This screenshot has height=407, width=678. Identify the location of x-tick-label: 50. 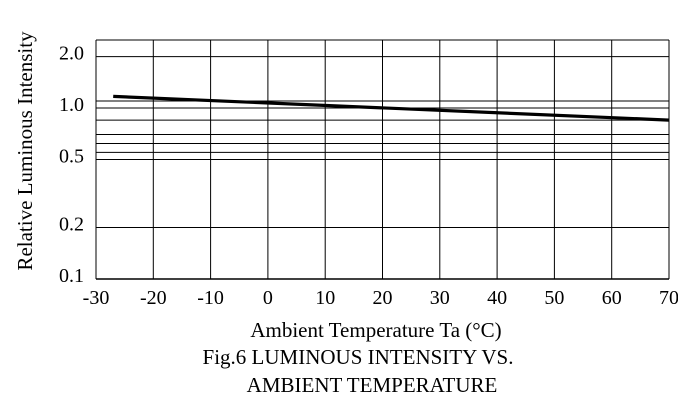
(554, 298).